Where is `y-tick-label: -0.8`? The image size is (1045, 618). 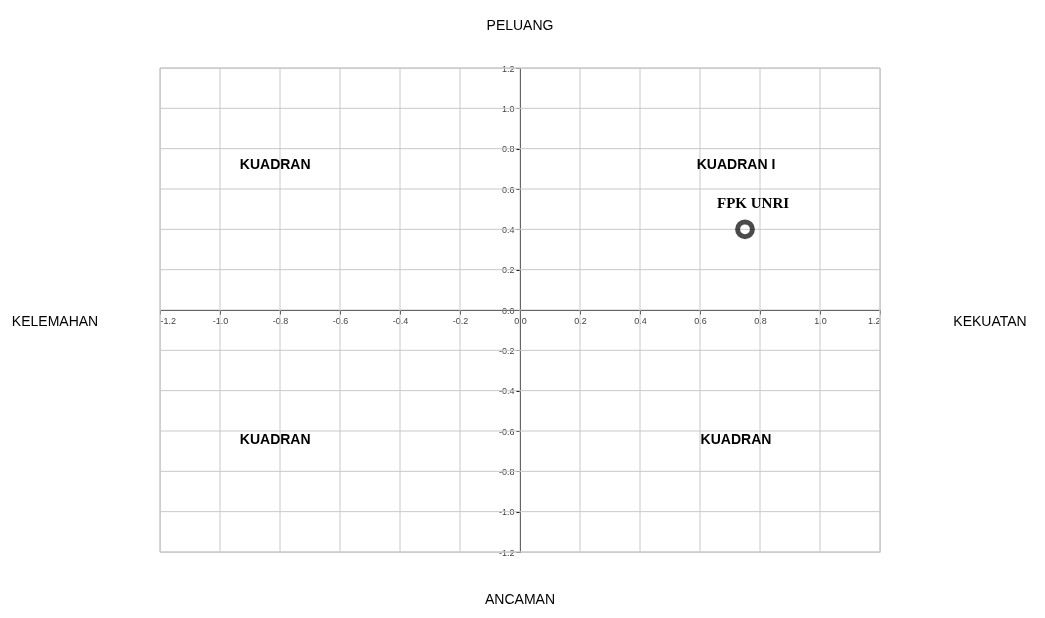 y-tick-label: -0.8 is located at coordinates (506, 471).